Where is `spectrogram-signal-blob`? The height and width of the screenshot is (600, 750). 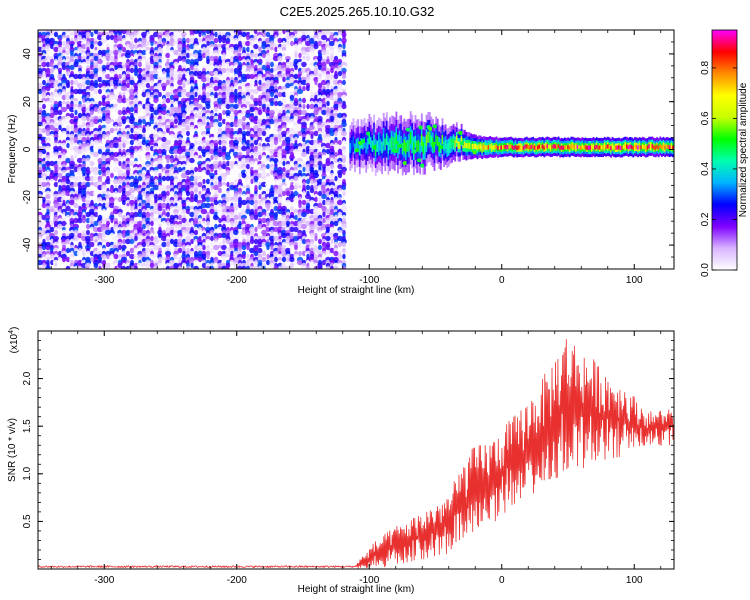 spectrogram-signal-blob is located at coordinates (395, 151).